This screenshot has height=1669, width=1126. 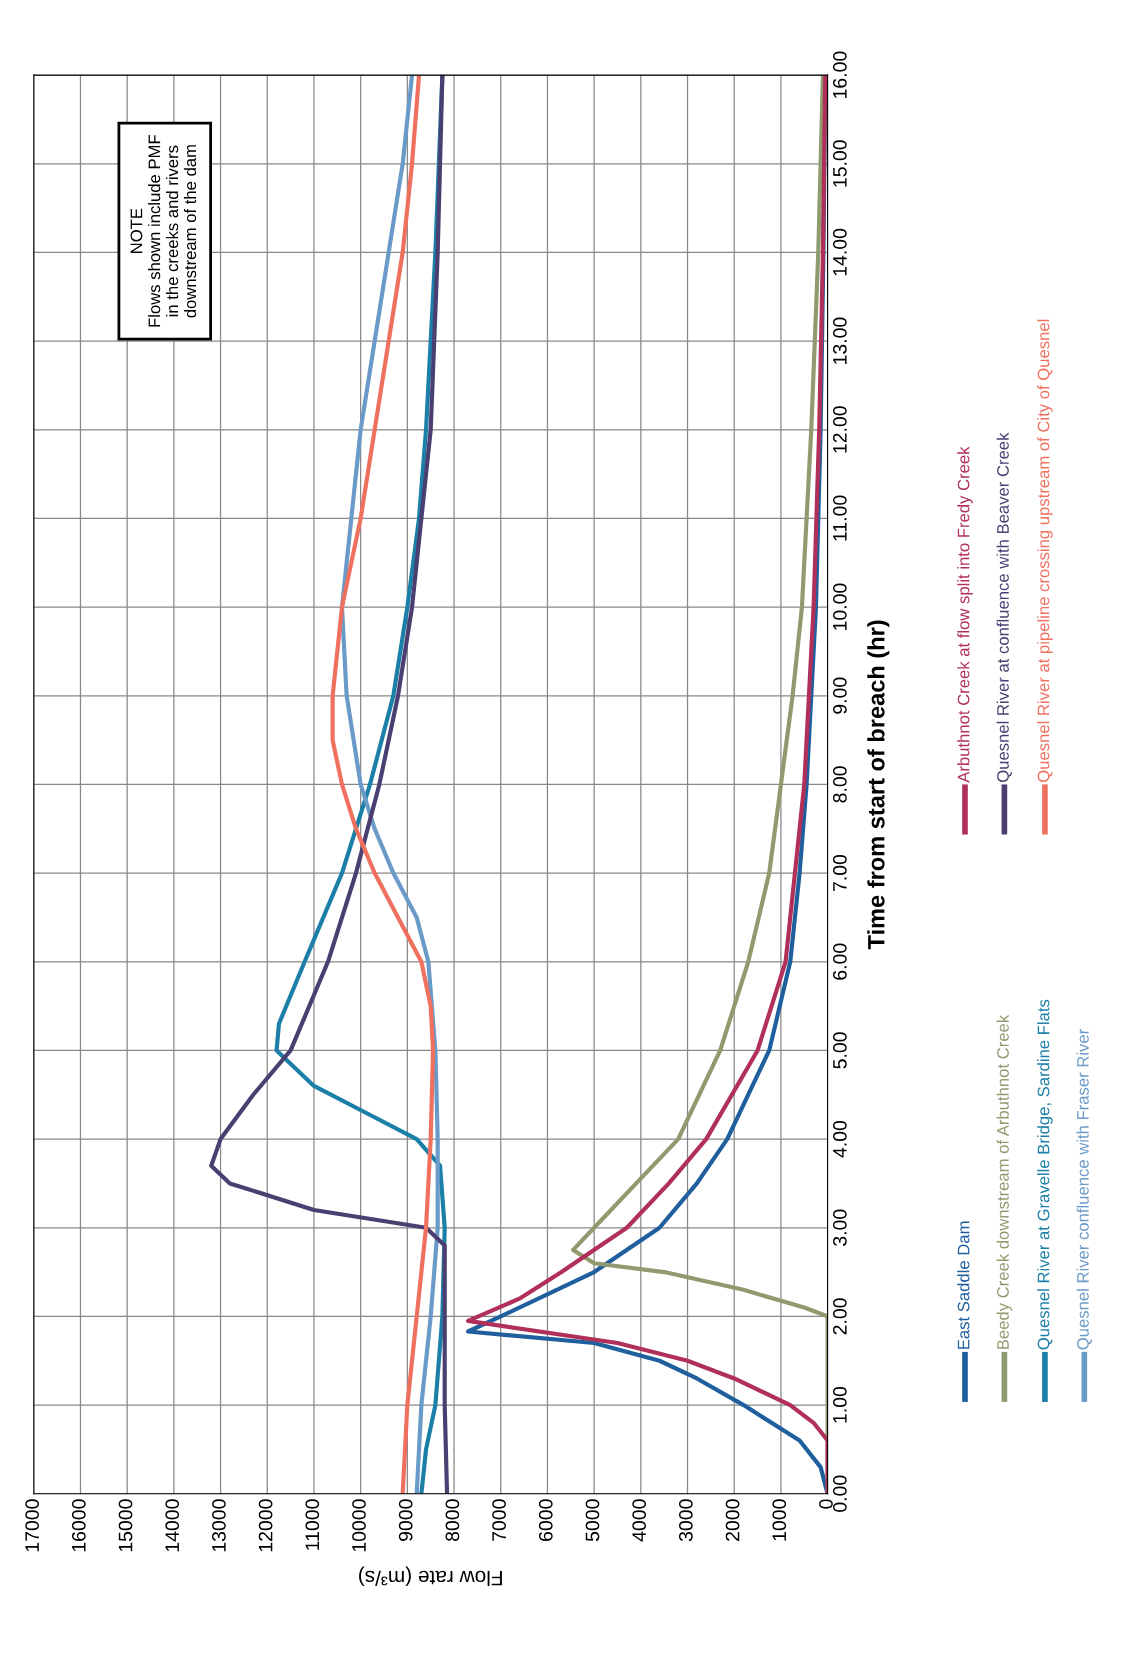 I want to click on x-tick-label: 13000, so click(x=219, y=1525).